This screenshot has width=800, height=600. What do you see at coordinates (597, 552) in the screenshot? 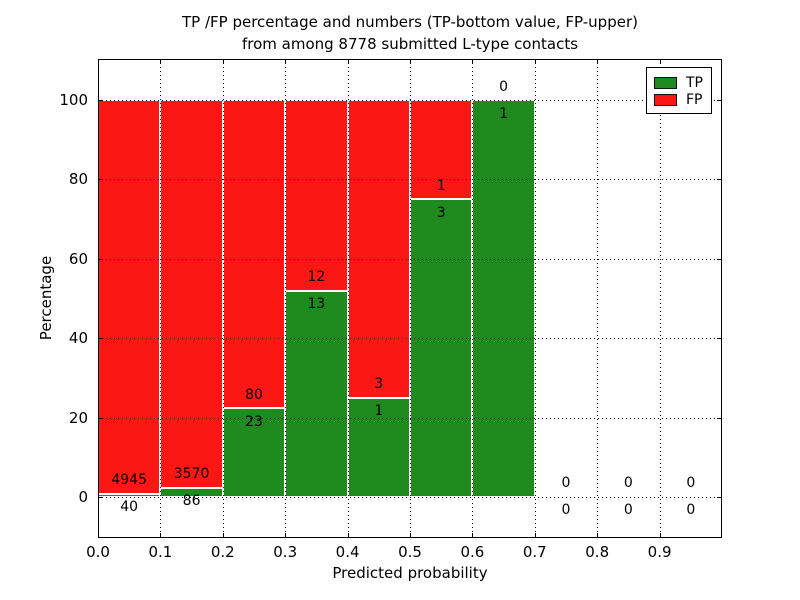
I see `x-tick-label: 0.8` at bounding box center [597, 552].